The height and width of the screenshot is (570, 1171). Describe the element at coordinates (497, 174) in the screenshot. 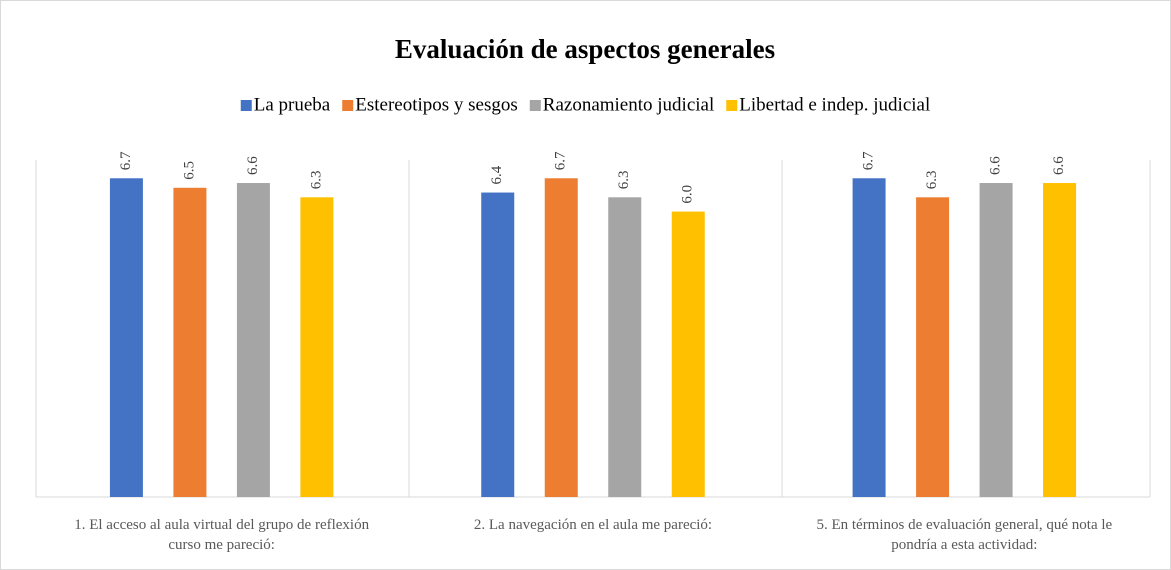

I see `data-label: 6.4` at that location.